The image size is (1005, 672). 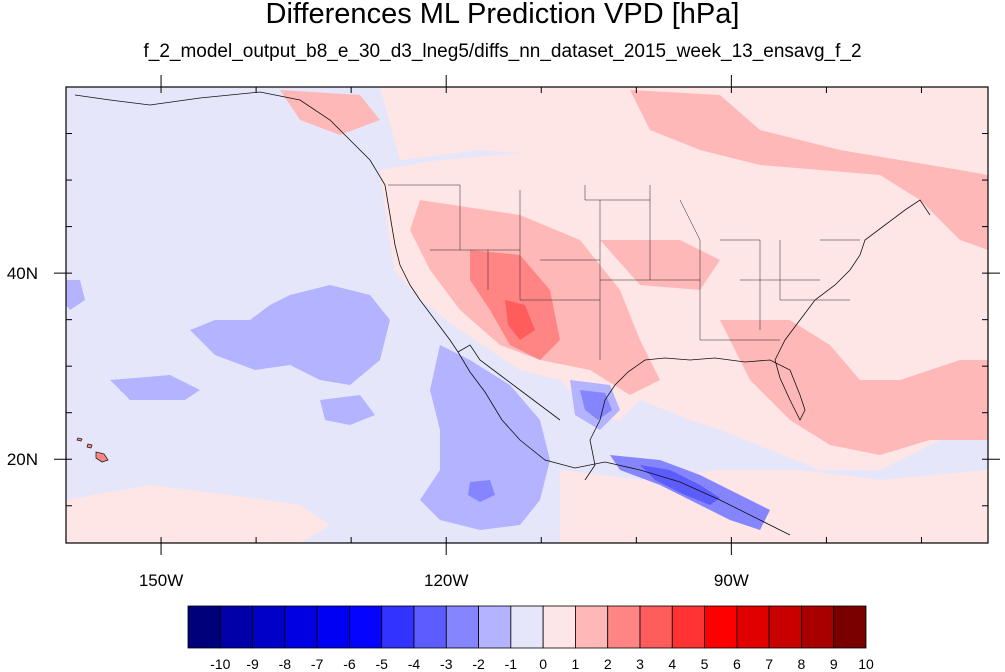 What do you see at coordinates (414, 664) in the screenshot?
I see `colorbar-label: -4` at bounding box center [414, 664].